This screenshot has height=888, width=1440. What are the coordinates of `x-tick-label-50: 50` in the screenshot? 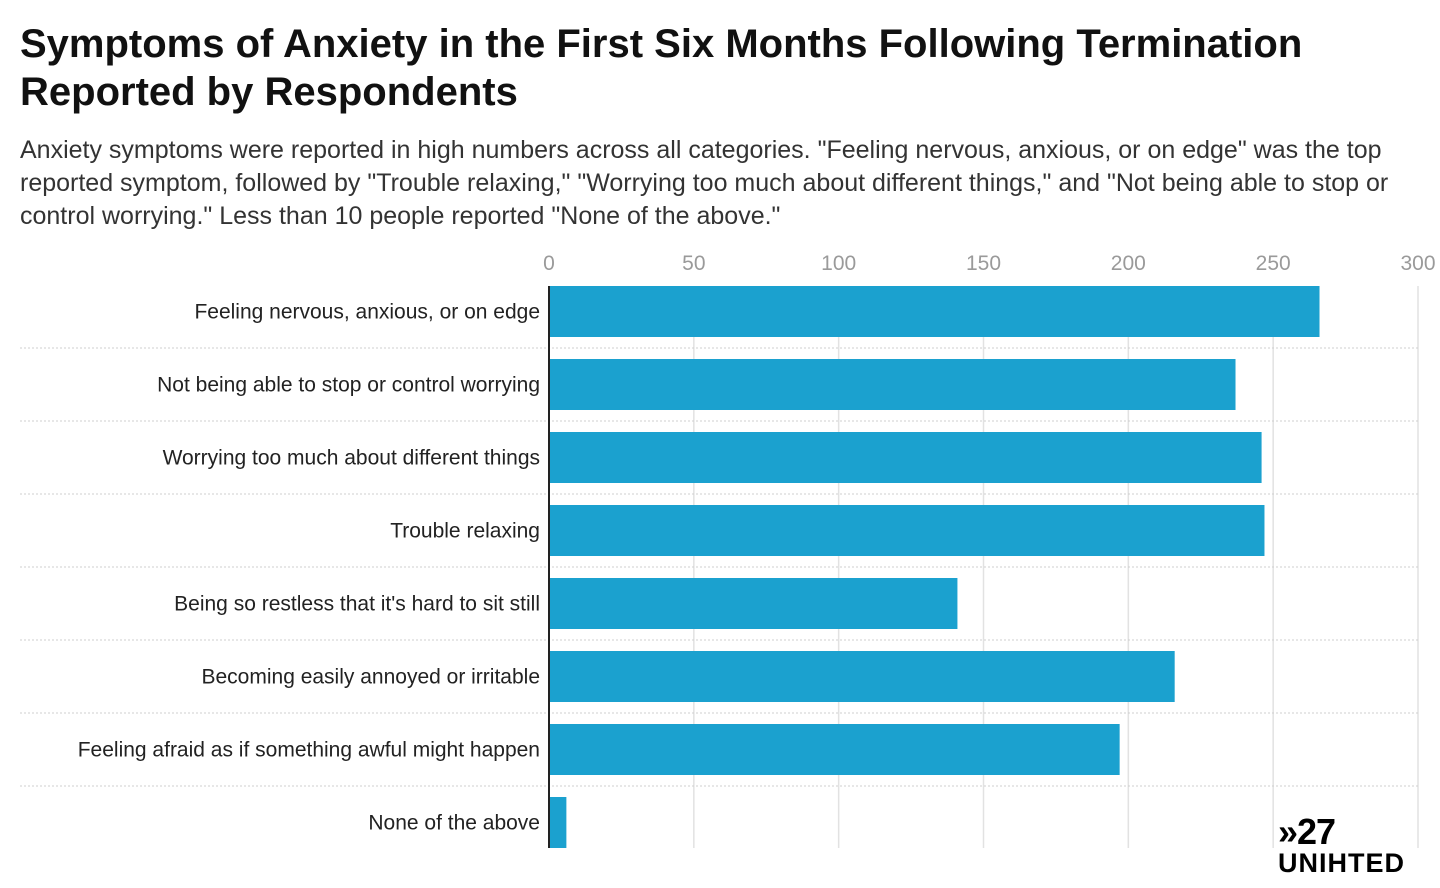 It's located at (693, 263).